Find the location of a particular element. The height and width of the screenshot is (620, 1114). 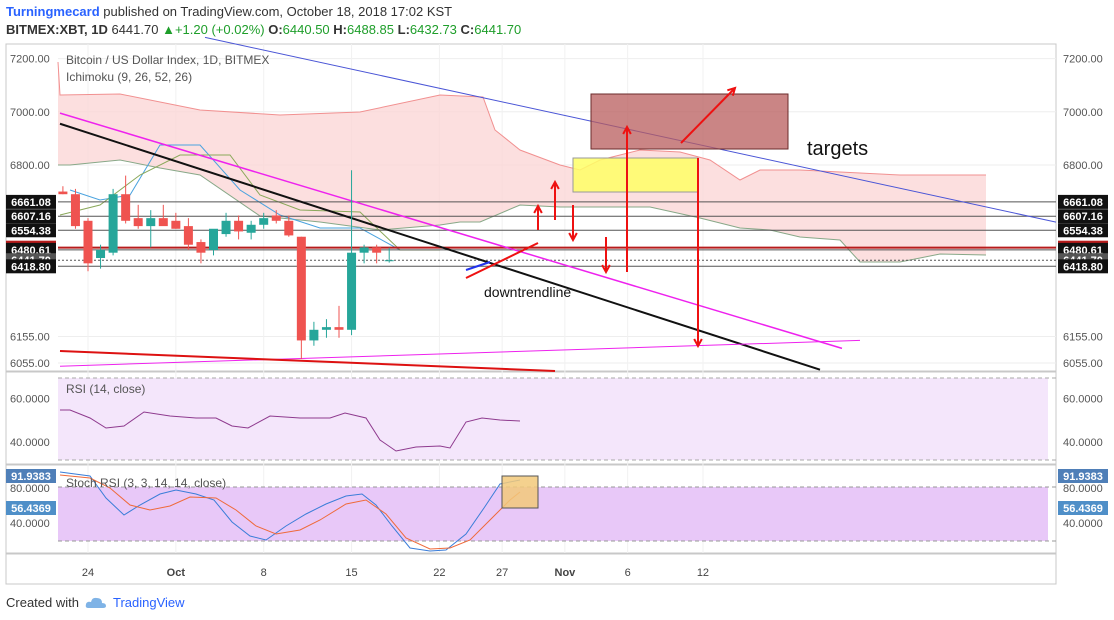

stoch-d-line is located at coordinates (290, 512).